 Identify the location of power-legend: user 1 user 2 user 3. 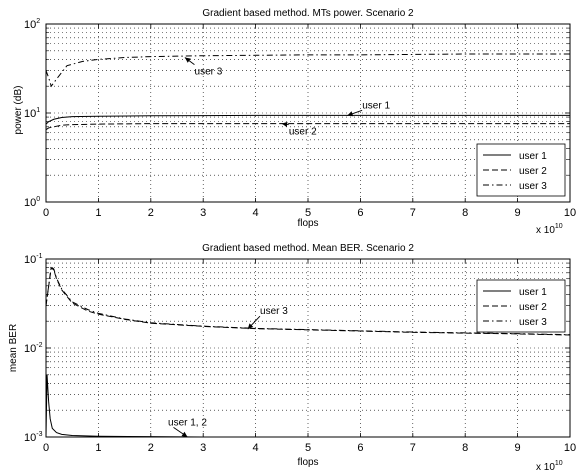
(521, 170).